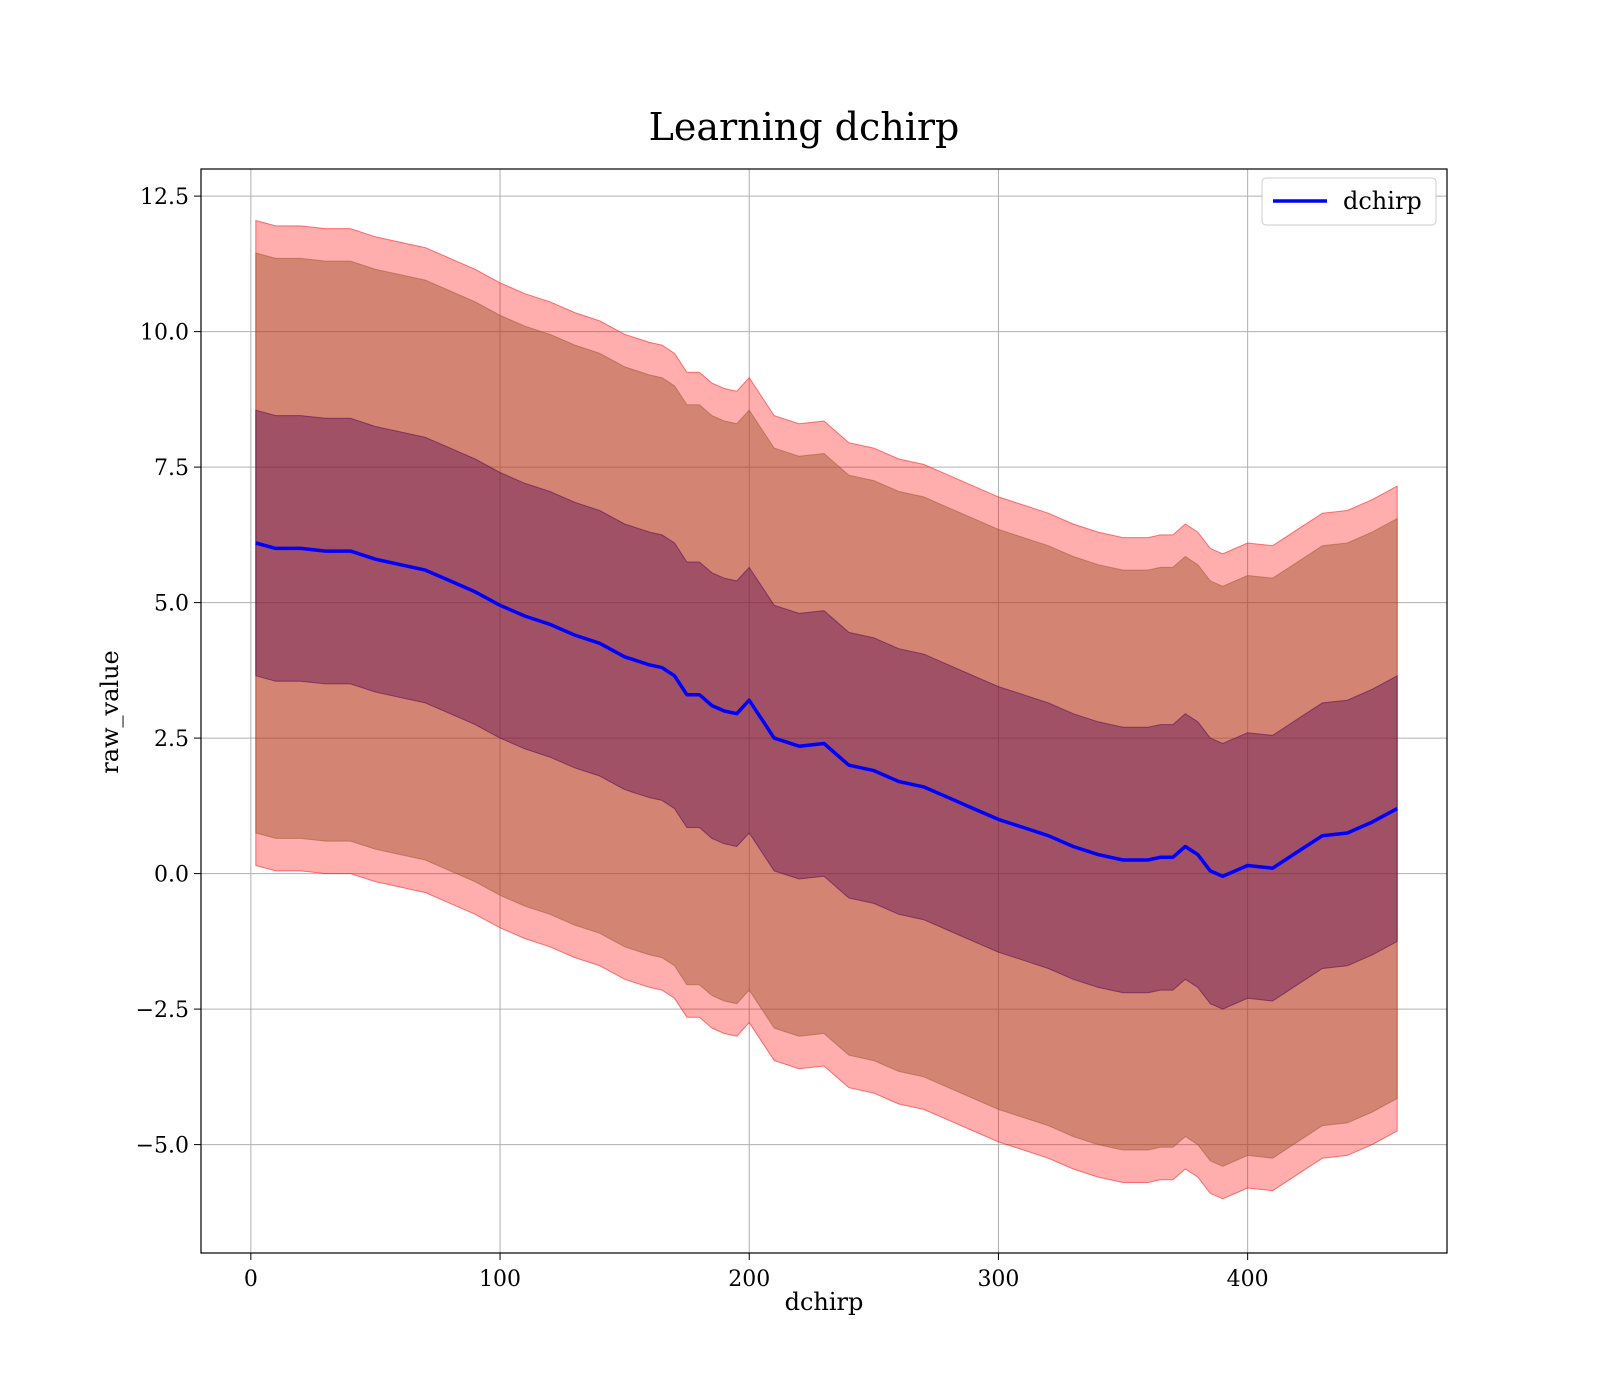 The width and height of the screenshot is (1600, 1400). I want to click on x-tick-label: 200, so click(749, 1279).